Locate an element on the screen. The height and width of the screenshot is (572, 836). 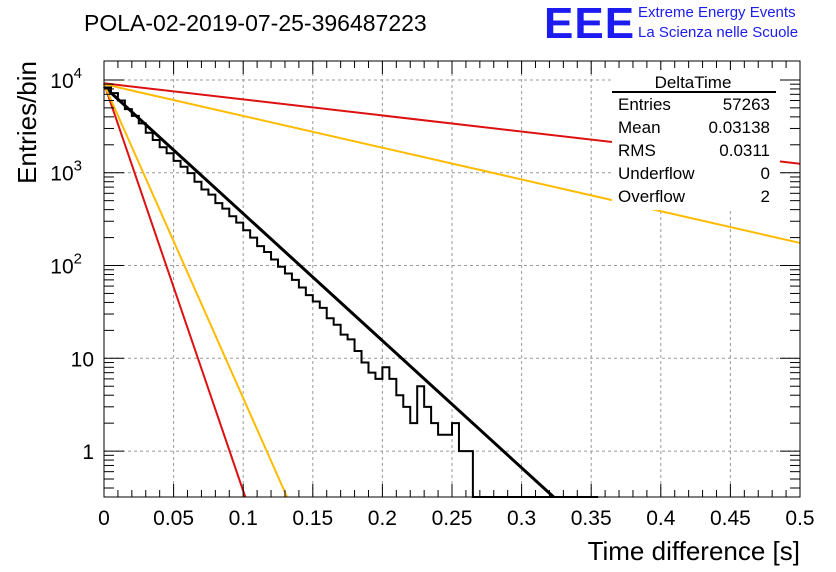
x-tick-label: 0.1 is located at coordinates (243, 518).